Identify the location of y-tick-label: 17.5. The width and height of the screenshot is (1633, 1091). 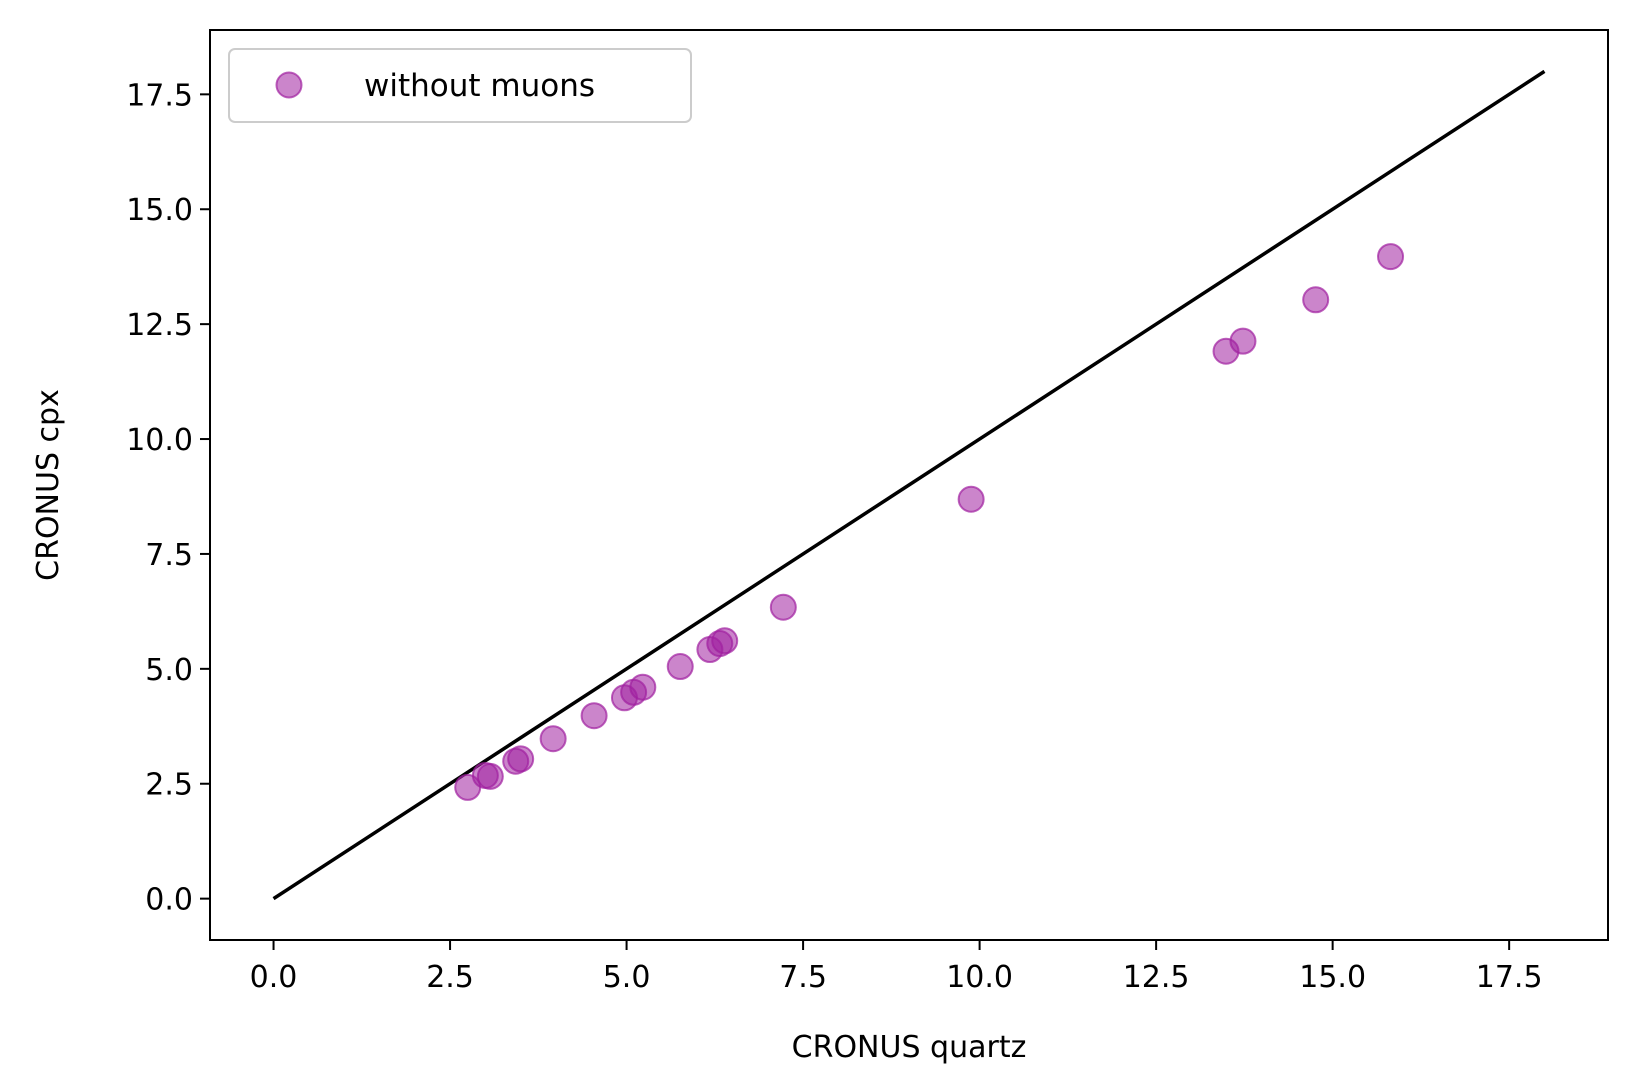
(159, 95).